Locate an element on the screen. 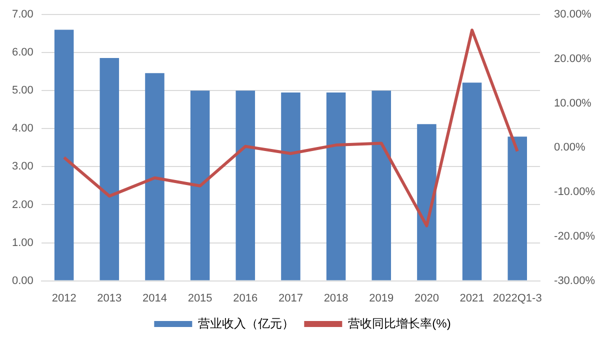 This screenshot has width=605, height=340. y-tick-label: 1.00 is located at coordinates (23, 242).